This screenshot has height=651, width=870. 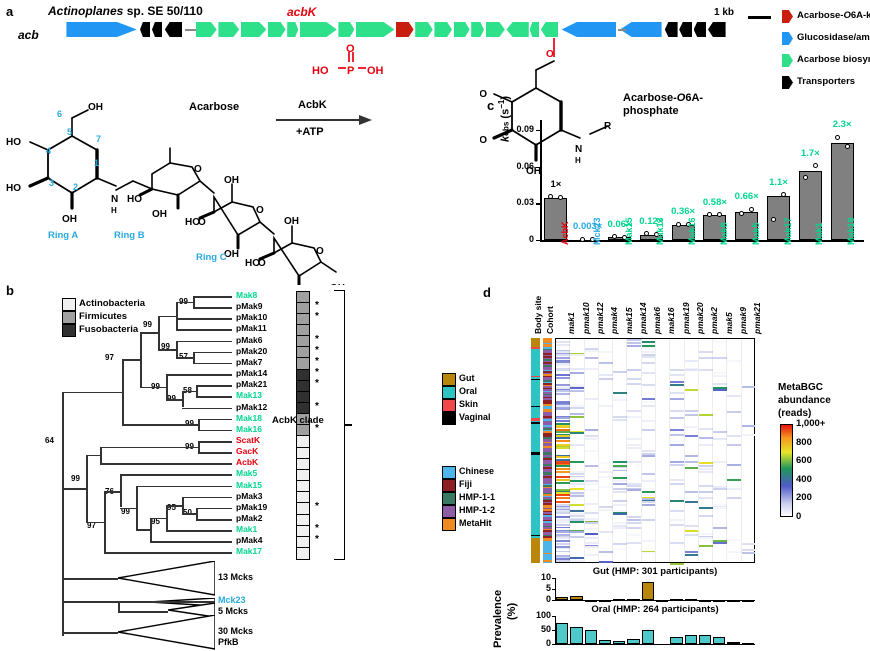 What do you see at coordinates (778, 182) in the screenshot?
I see `fold-change-label: 1.1×` at bounding box center [778, 182].